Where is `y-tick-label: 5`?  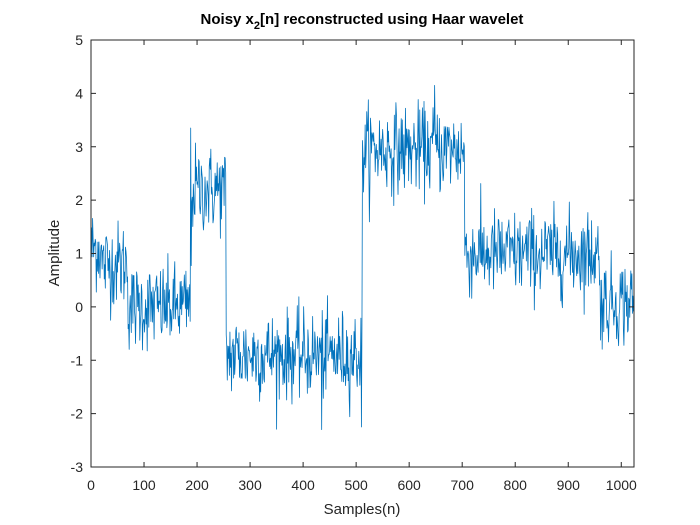
y-tick-label: 5 is located at coordinates (79, 40).